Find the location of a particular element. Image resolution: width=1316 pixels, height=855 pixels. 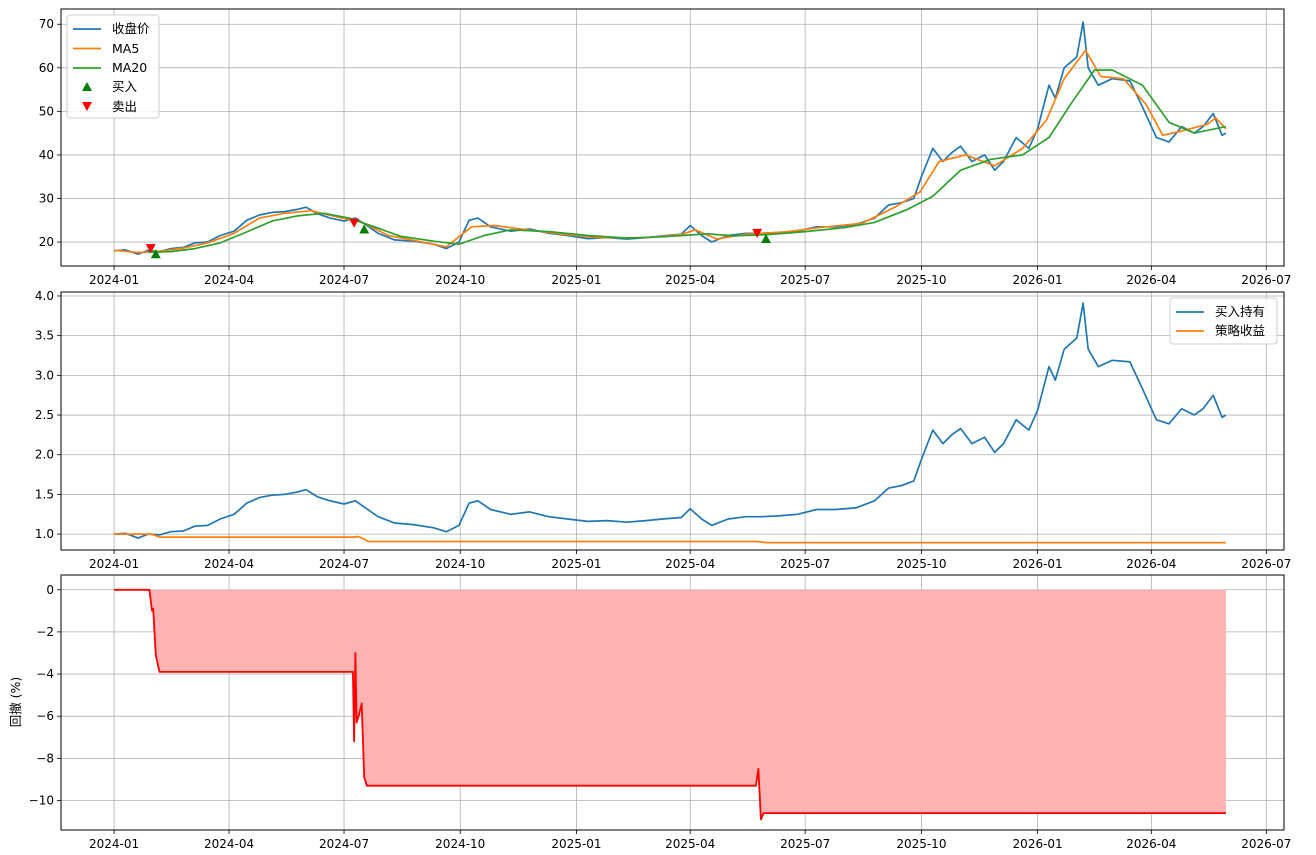

y-tick-label: 3.5 is located at coordinates (44, 336).